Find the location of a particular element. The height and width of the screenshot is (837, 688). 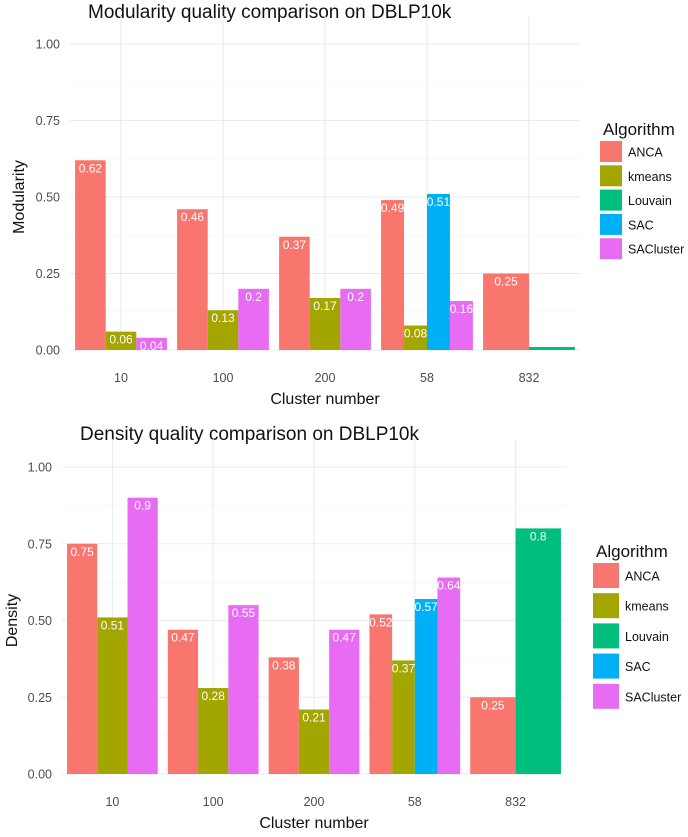

chart-title: Modularity quality comparison on DBLP10k is located at coordinates (270, 12).